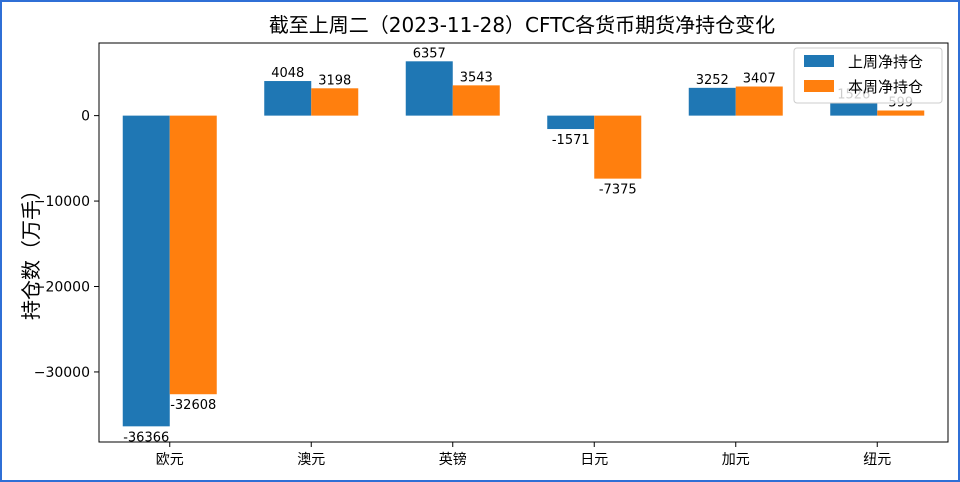 This screenshot has height=482, width=960. Describe the element at coordinates (31, 250) in the screenshot. I see `y-axis-label: 持仓数（万手）` at that location.